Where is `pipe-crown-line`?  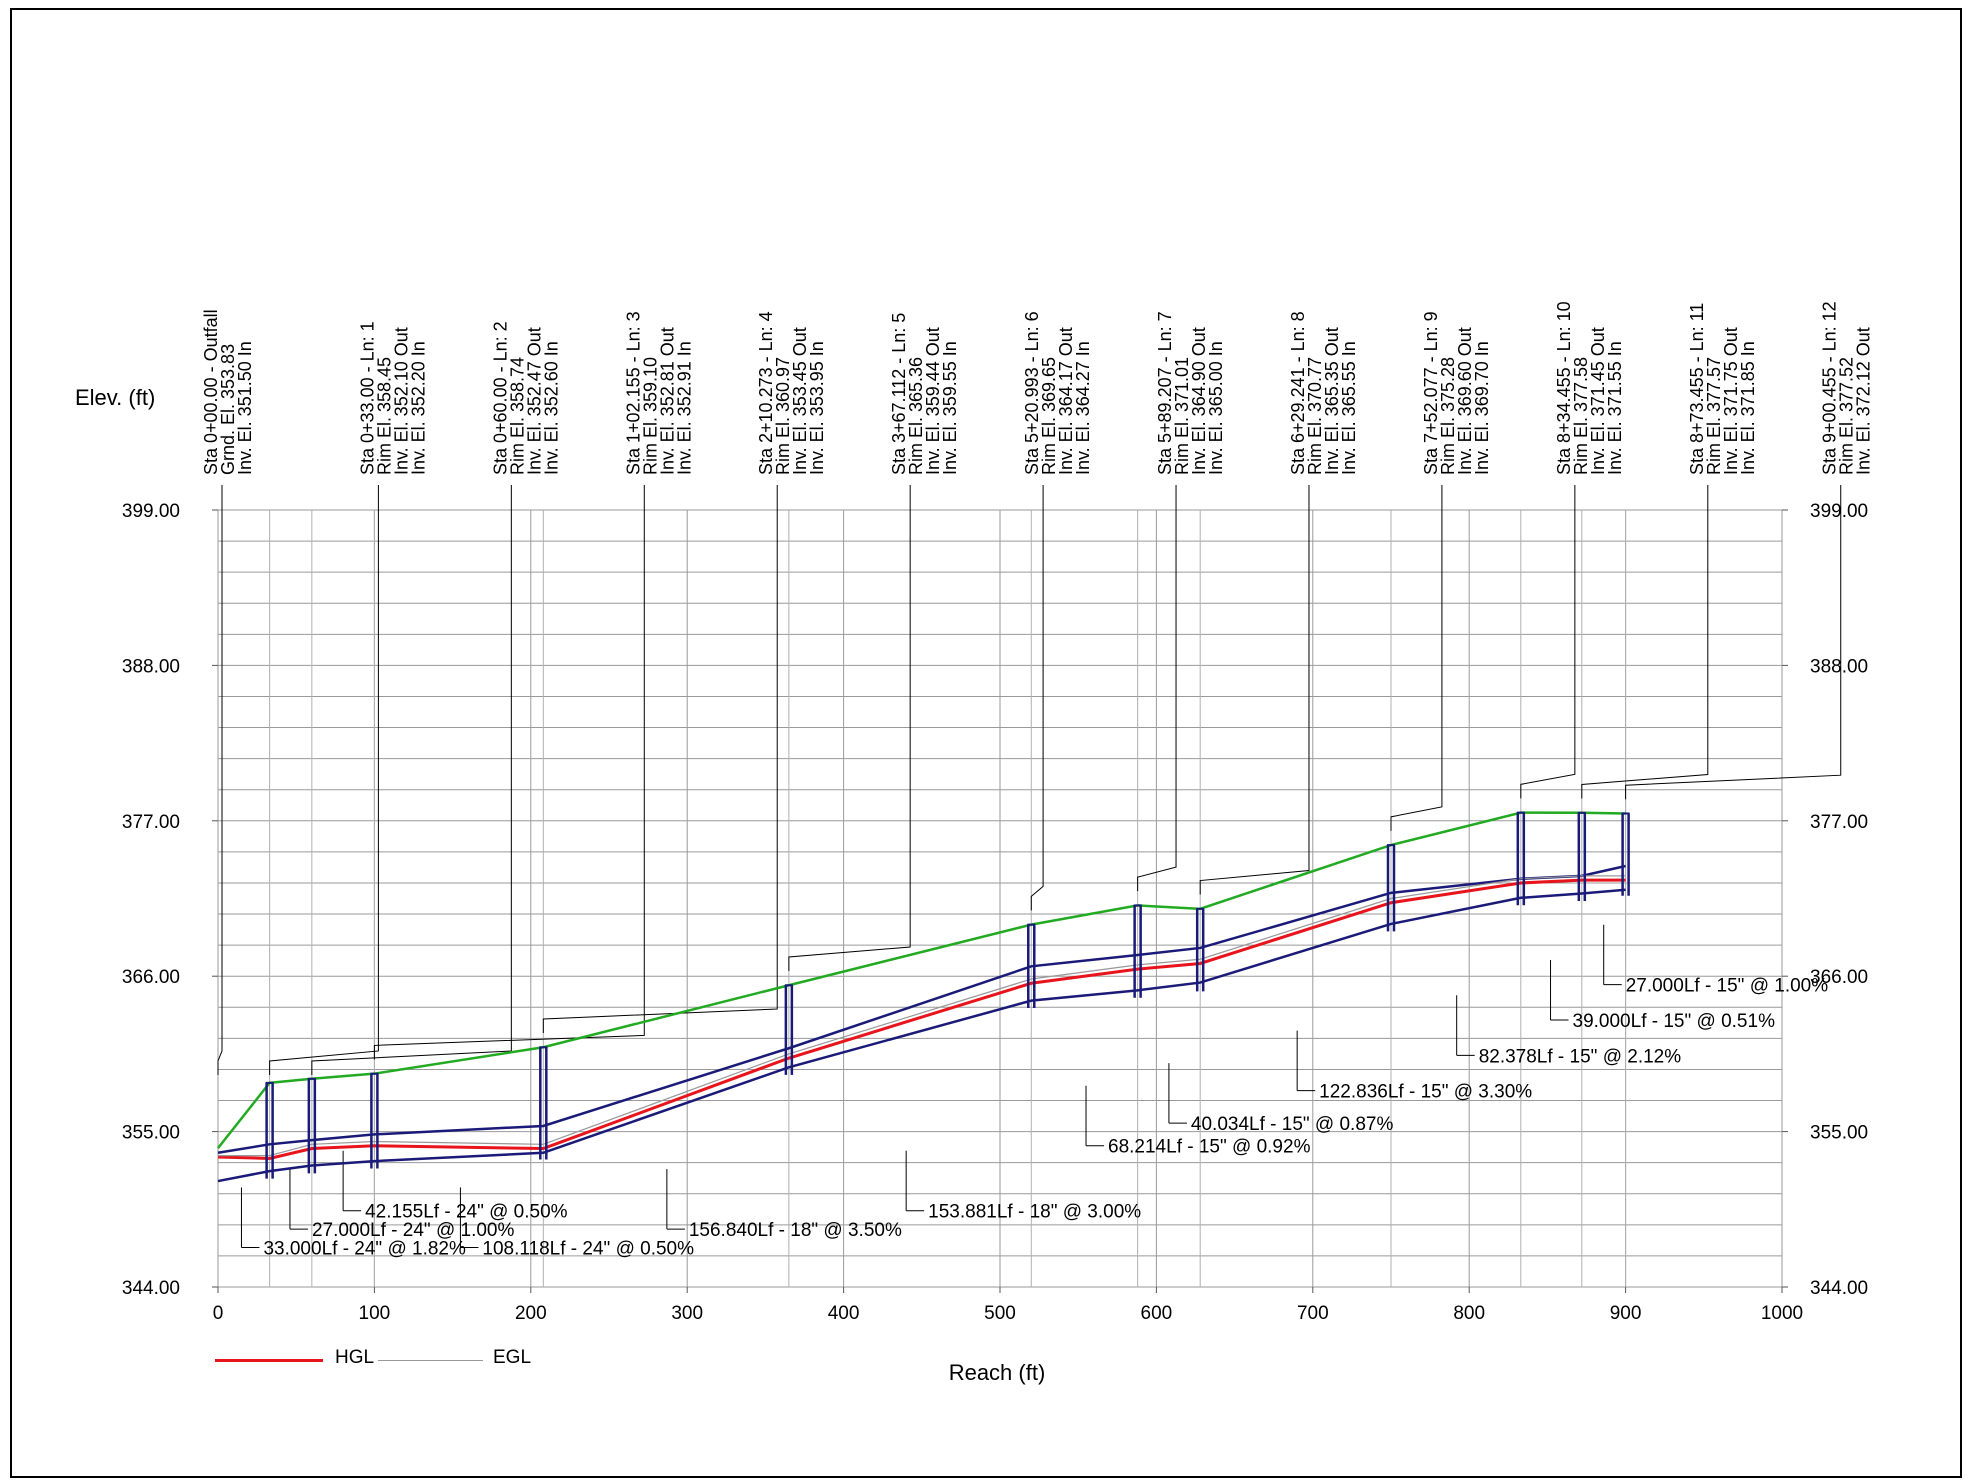 pipe-crown-line is located at coordinates (921, 1009).